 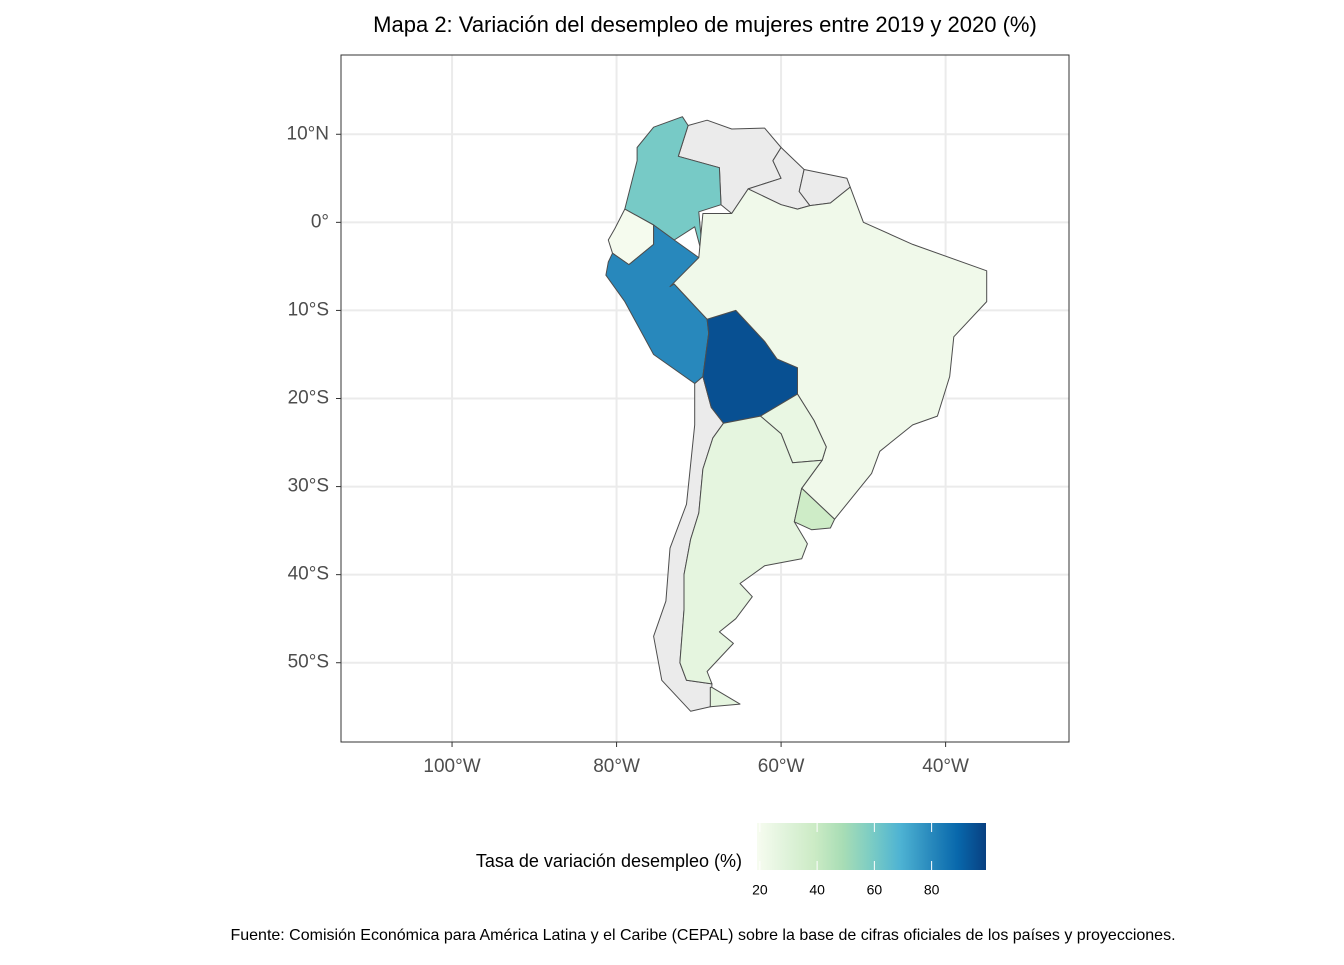 I want to click on x-tick-label: 80°W, so click(x=616, y=766).